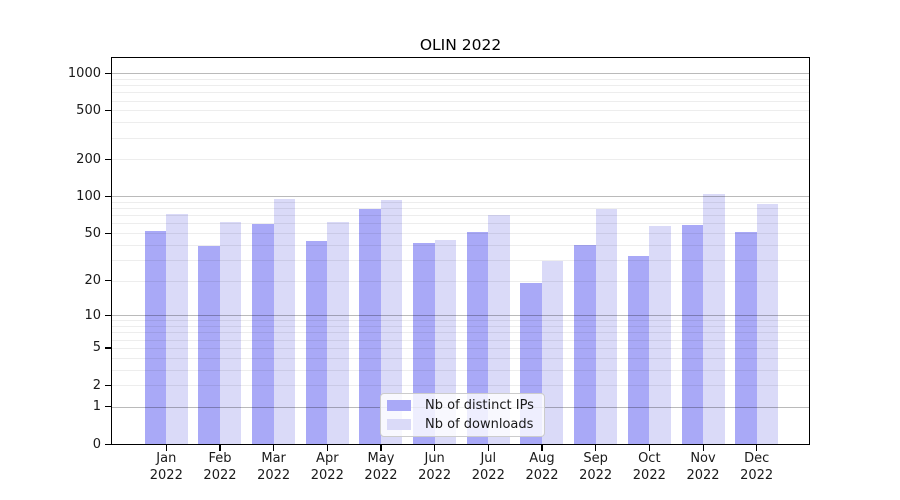 Image resolution: width=900 pixels, height=500 pixels. I want to click on x-tick-label-sep: Sep 2022, so click(596, 467).